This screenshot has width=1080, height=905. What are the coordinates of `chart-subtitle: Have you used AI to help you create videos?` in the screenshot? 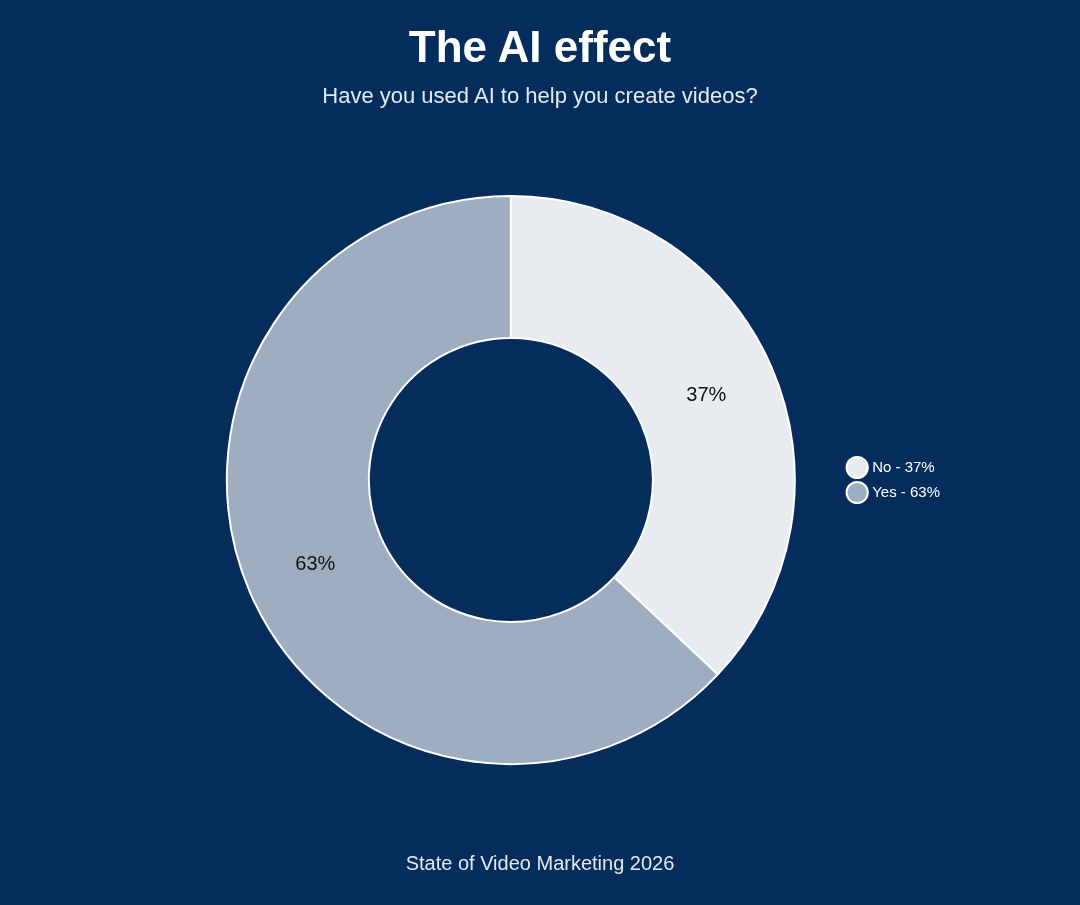 It's located at (540, 96).